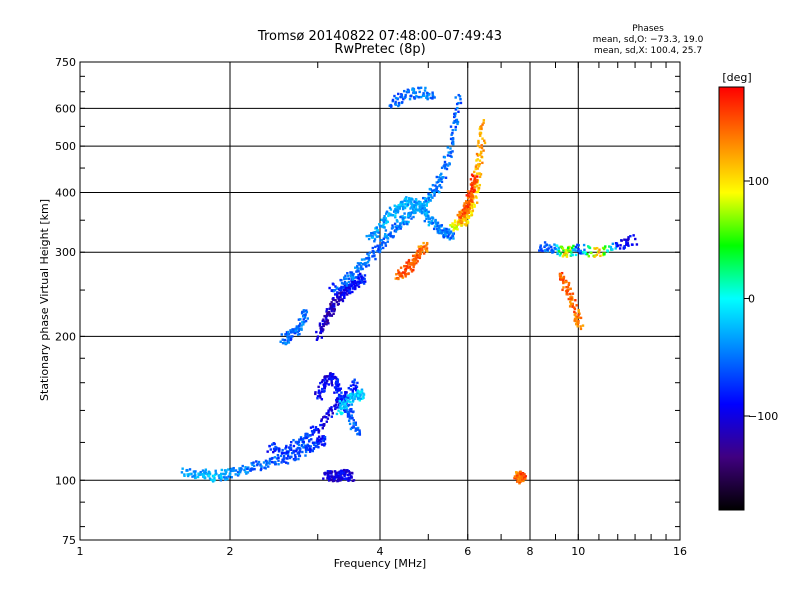  I want to click on y-tick-label: 500, so click(65, 146).